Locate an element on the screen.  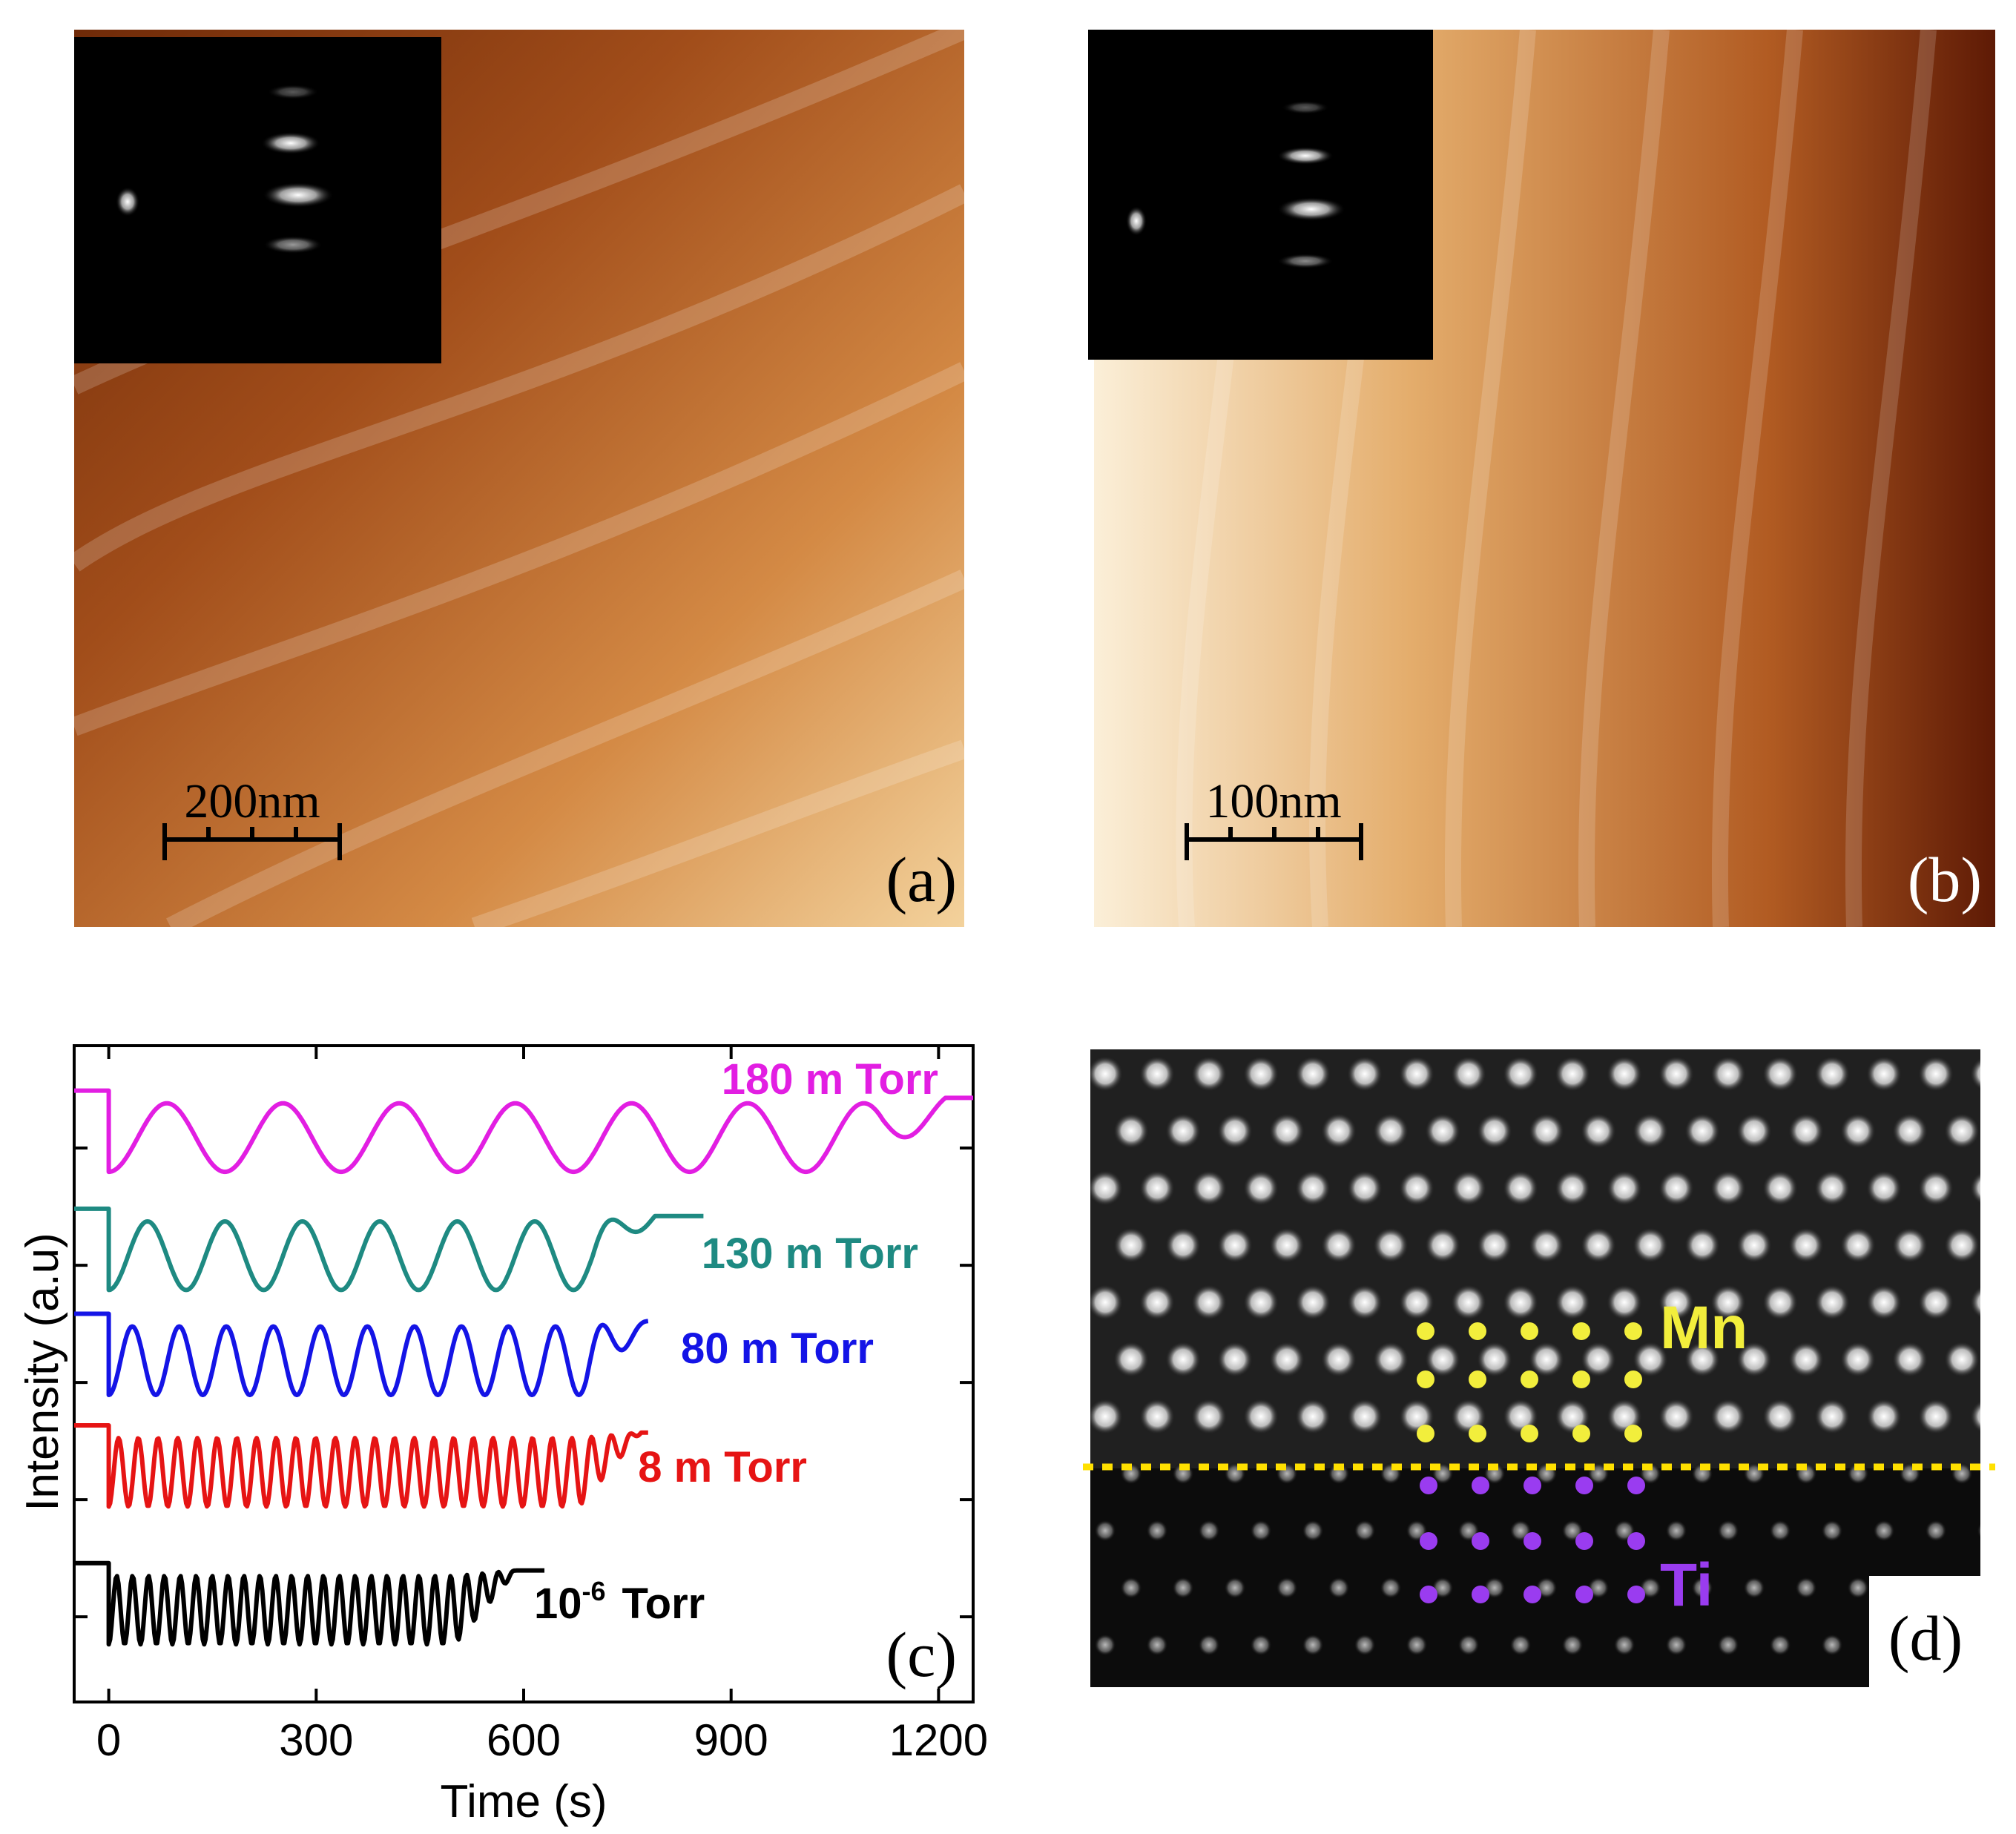
ti-label: Ti is located at coordinates (1687, 1585).